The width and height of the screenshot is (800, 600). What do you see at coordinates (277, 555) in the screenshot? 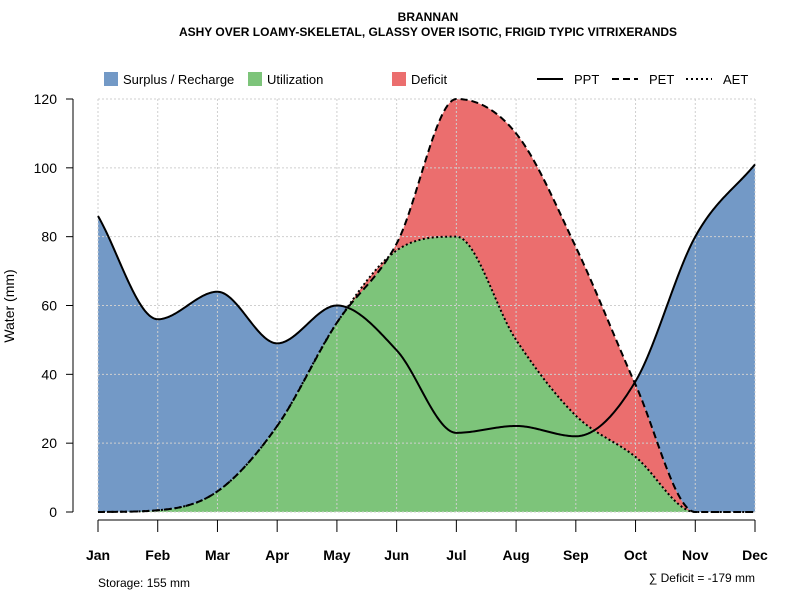
I see `x-tick-label-apr: Apr` at bounding box center [277, 555].